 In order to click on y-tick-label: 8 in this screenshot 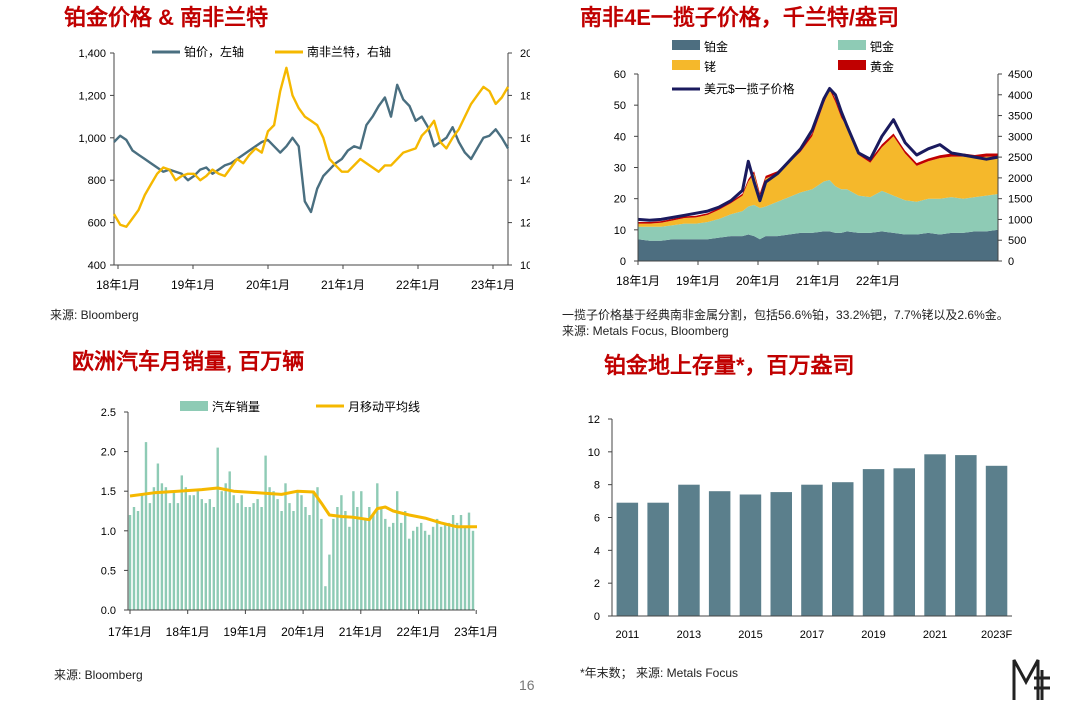, I will do `click(597, 486)`.